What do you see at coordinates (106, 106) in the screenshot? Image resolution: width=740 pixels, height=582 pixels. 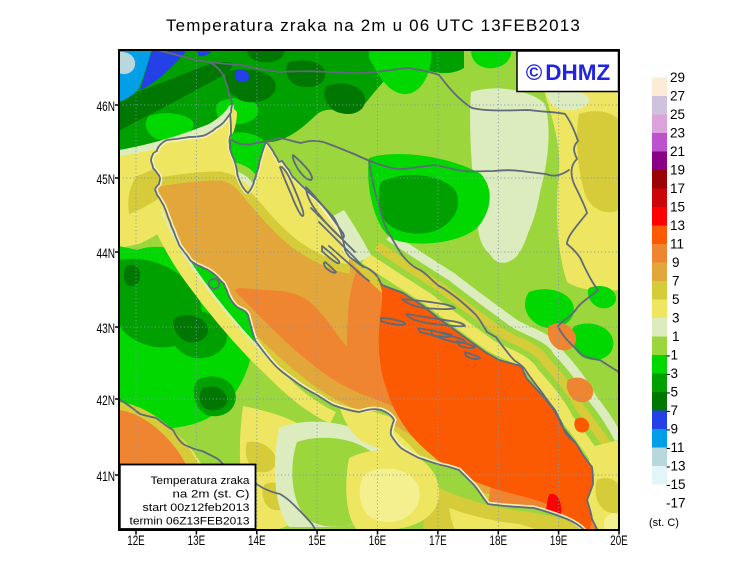 I see `svg-text: 46N` at bounding box center [106, 106].